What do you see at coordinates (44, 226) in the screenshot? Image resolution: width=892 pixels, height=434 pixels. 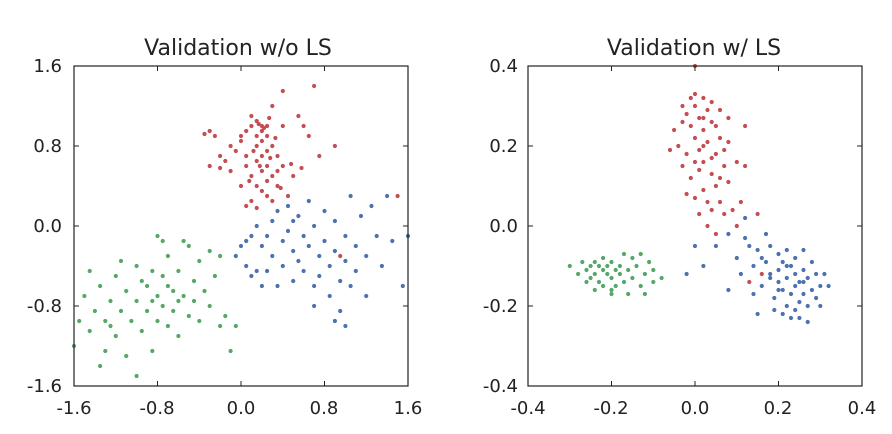 I see `y-axis: 1.6 0.8 0.0 -0.8 -1.6` at bounding box center [44, 226].